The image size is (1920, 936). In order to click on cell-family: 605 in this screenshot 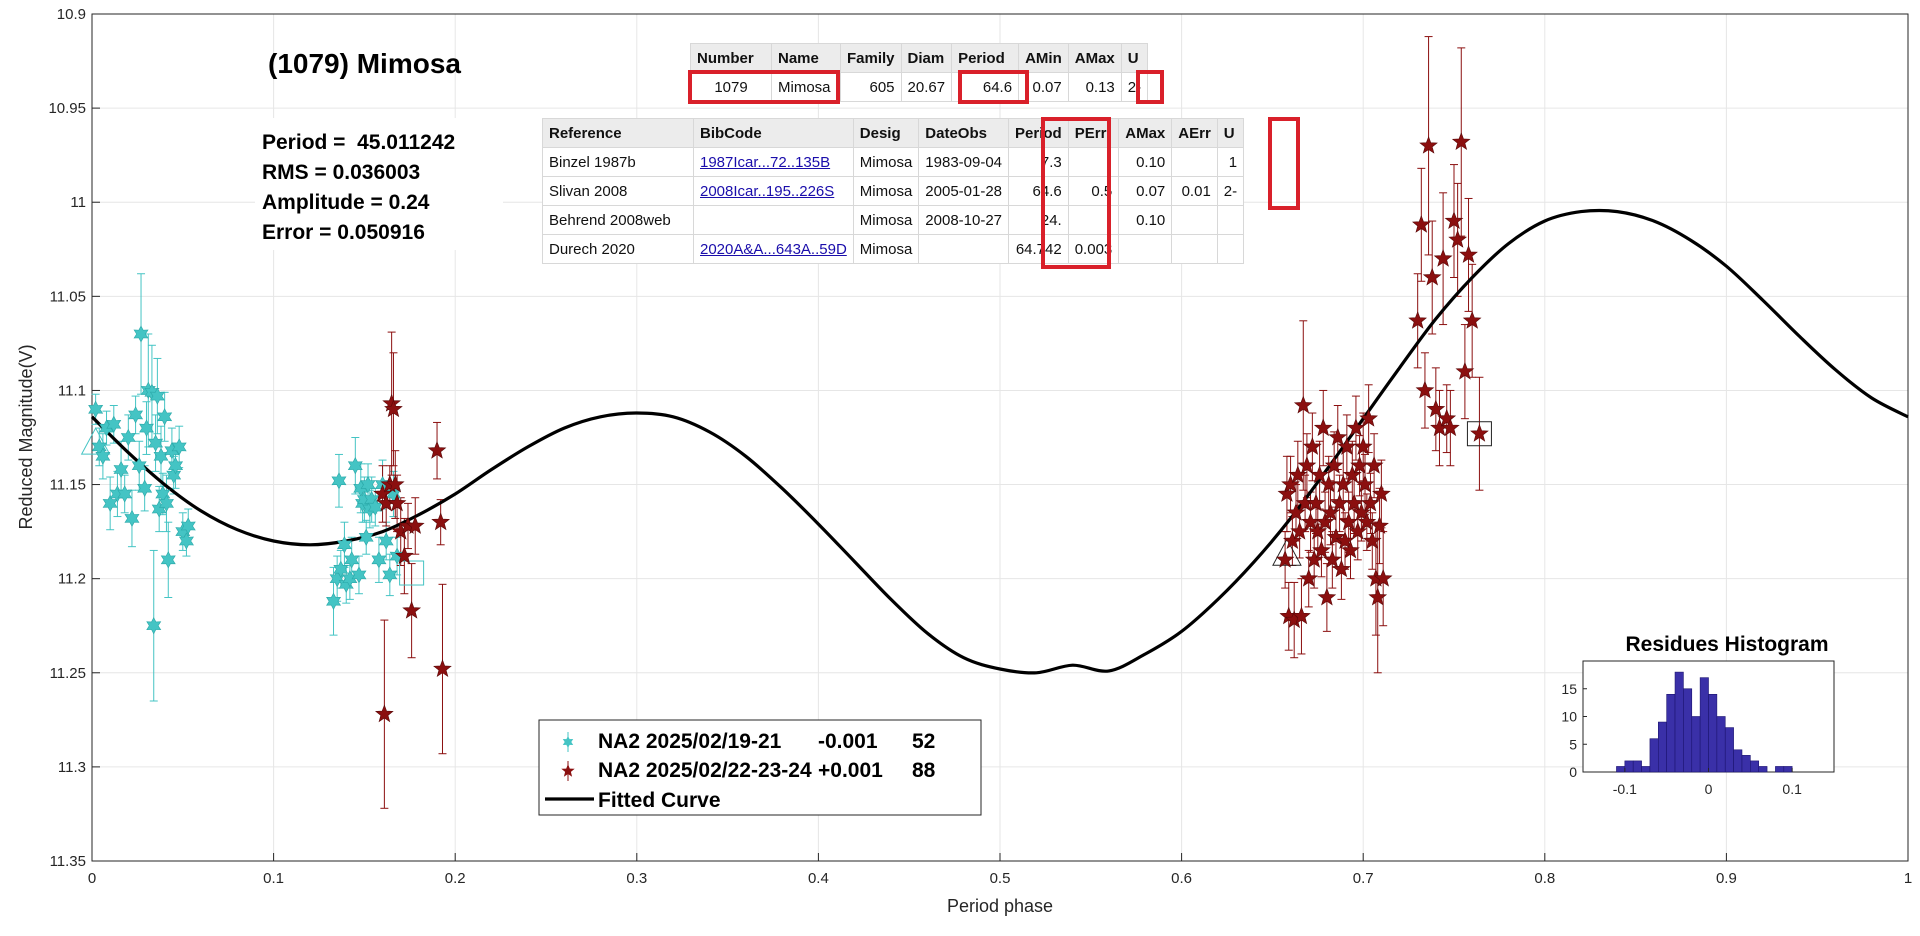, I will do `click(871, 87)`.